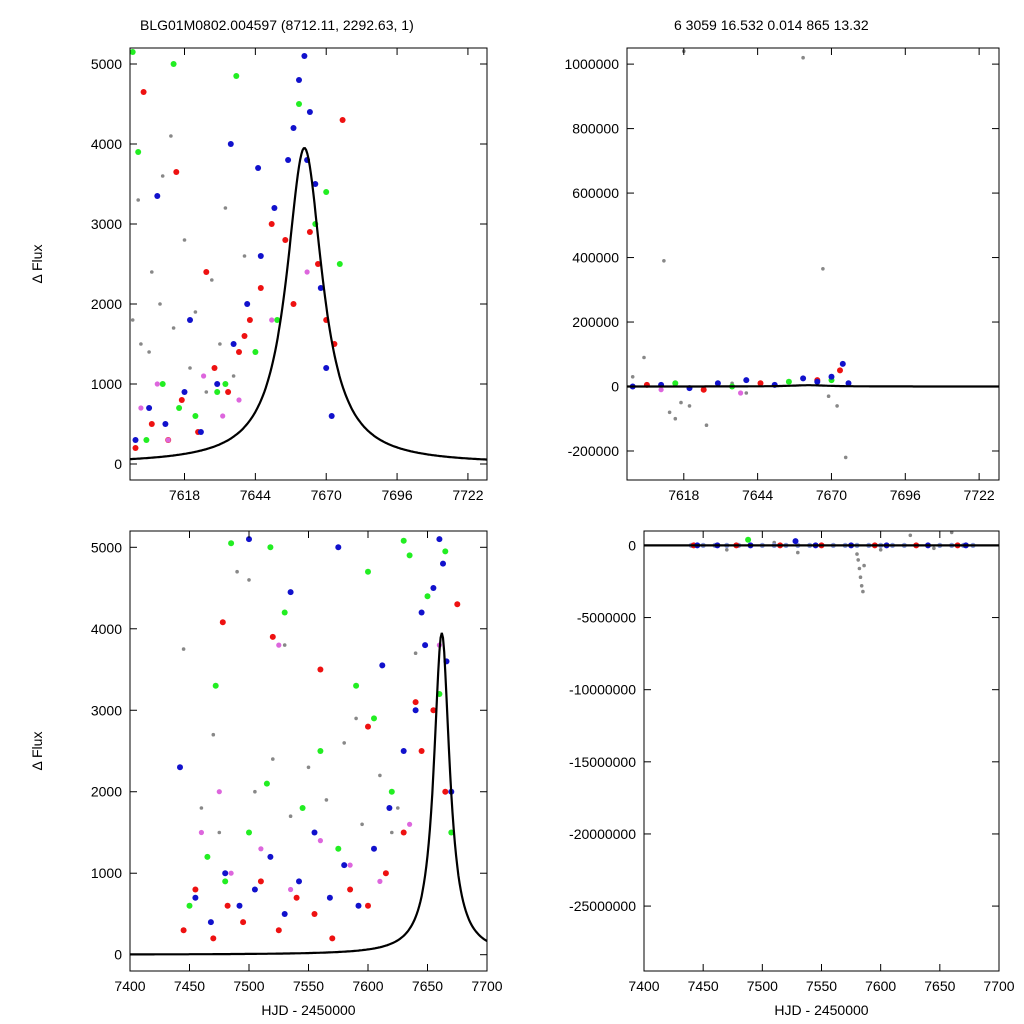 Image resolution: width=1024 pixels, height=1024 pixels. What do you see at coordinates (606, 618) in the screenshot?
I see `y-tick-label: -5000000` at bounding box center [606, 618].